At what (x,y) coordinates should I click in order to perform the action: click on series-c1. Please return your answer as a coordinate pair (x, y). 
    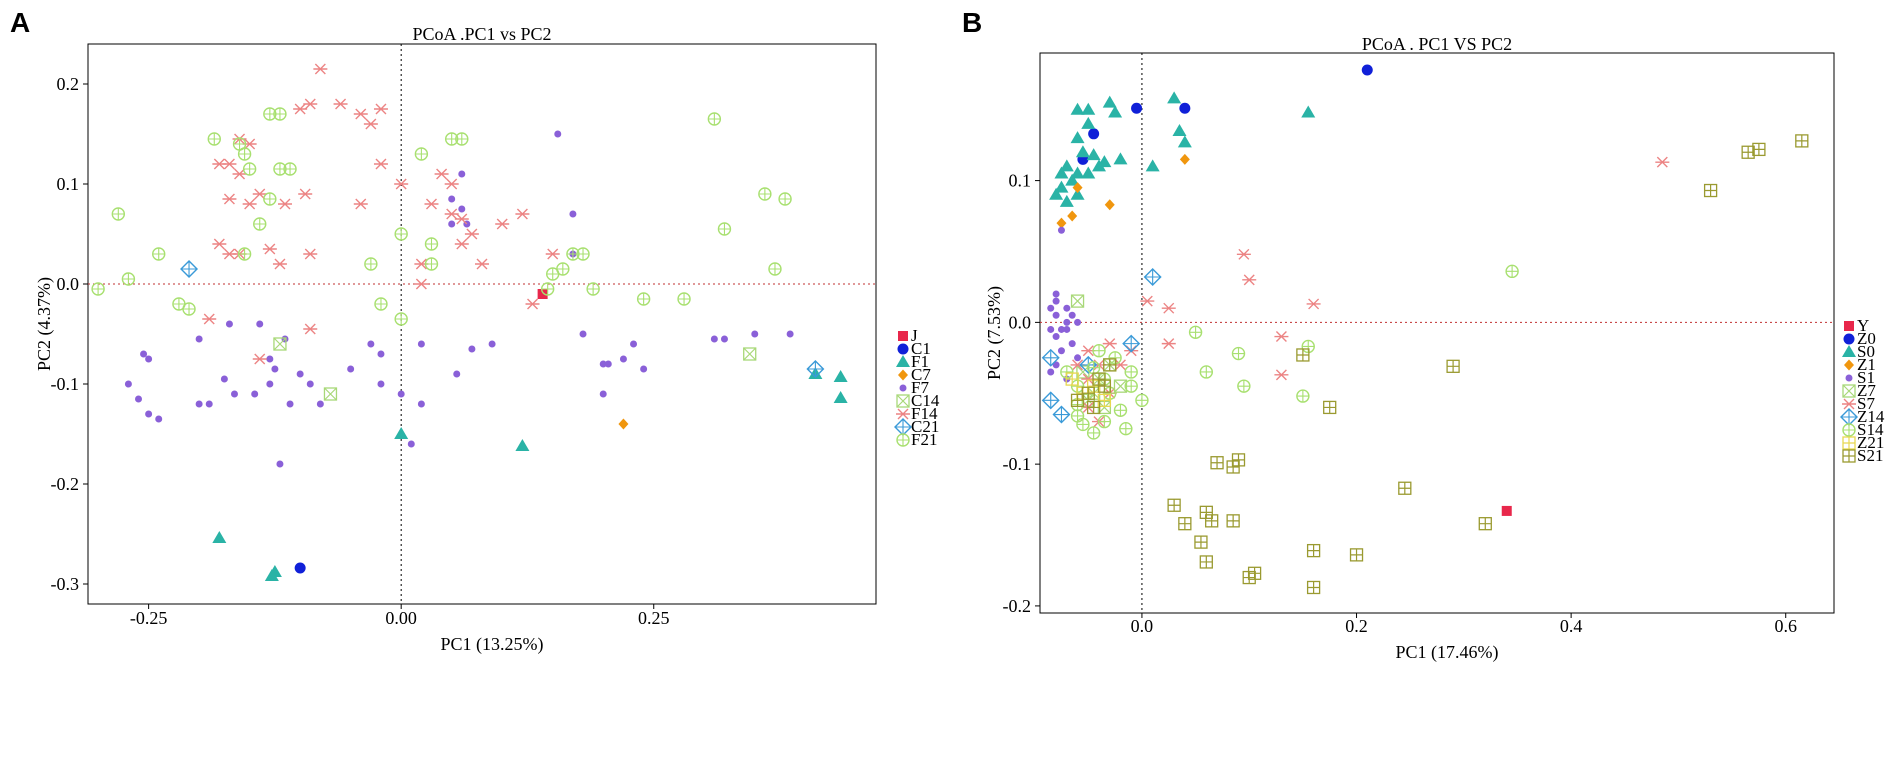
    Looking at the image, I should click on (300, 568).